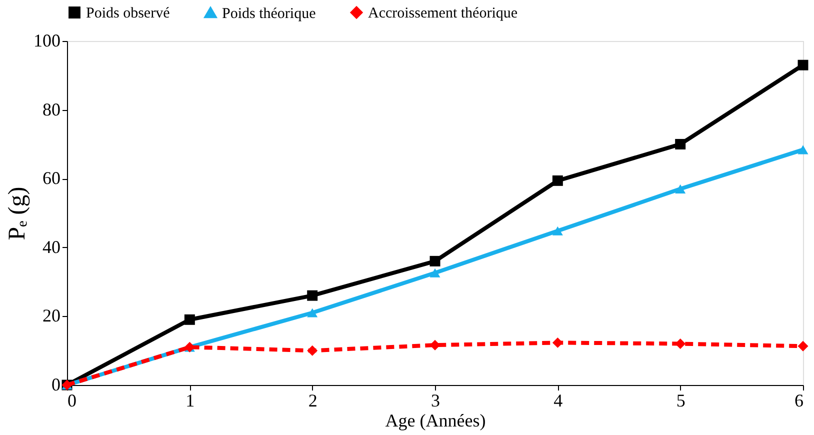  Describe the element at coordinates (128, 14) in the screenshot. I see `legend-label: Poids observé` at that location.